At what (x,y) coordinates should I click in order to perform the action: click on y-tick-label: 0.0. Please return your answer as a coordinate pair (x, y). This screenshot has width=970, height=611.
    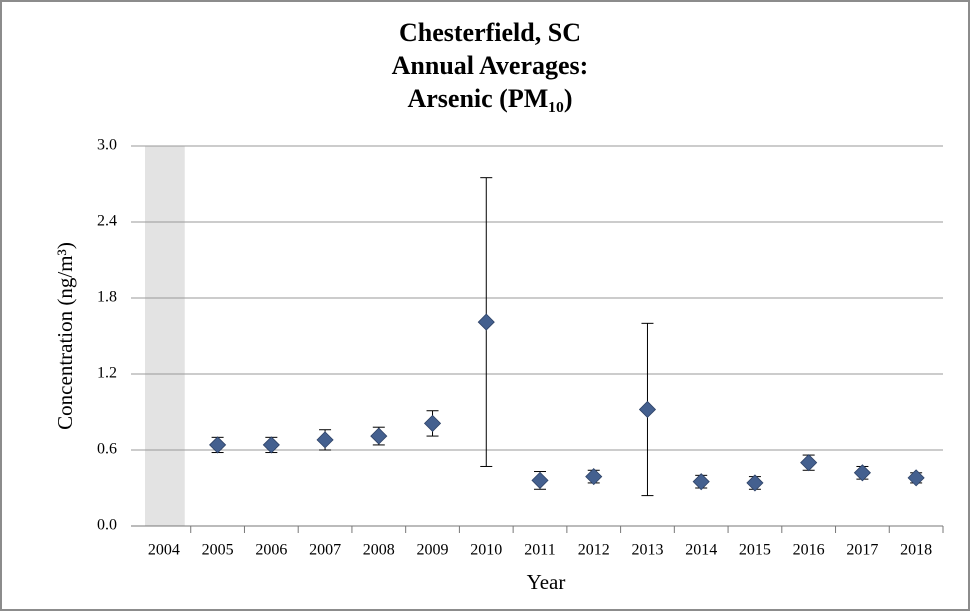
    Looking at the image, I should click on (107, 525).